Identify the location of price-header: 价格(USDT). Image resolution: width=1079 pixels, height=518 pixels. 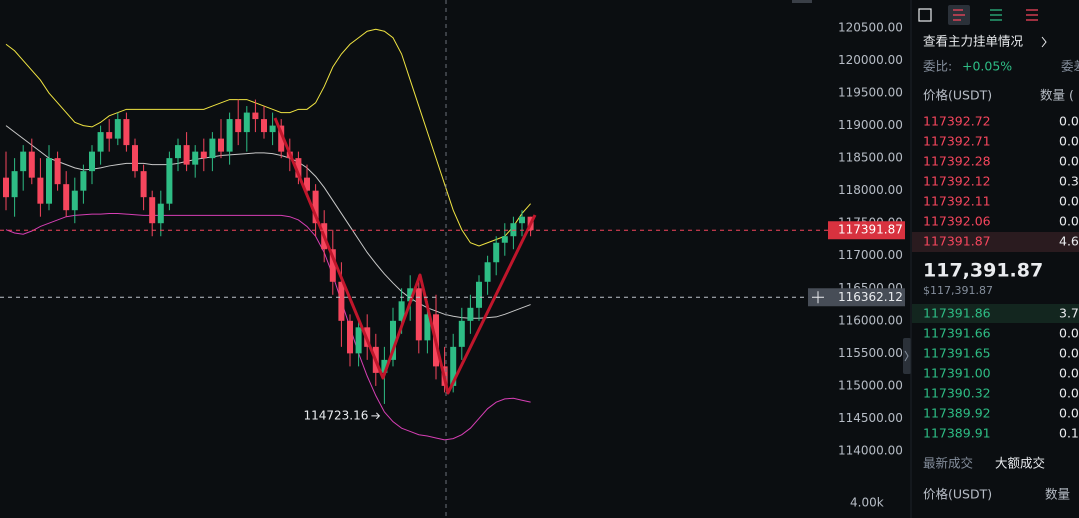
(957, 95).